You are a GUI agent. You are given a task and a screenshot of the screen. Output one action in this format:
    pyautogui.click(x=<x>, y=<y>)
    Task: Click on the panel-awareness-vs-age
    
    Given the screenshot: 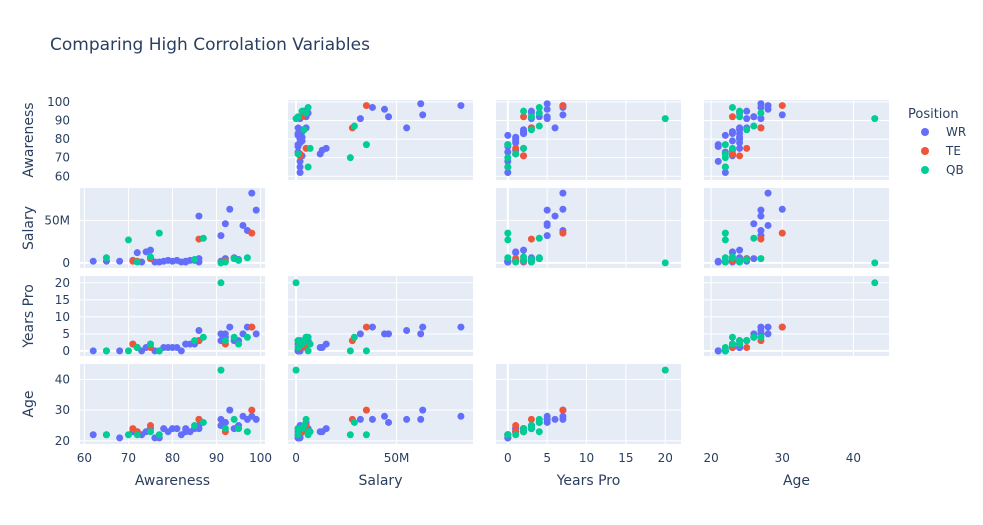 What is the action you would take?
    pyautogui.click(x=796, y=140)
    